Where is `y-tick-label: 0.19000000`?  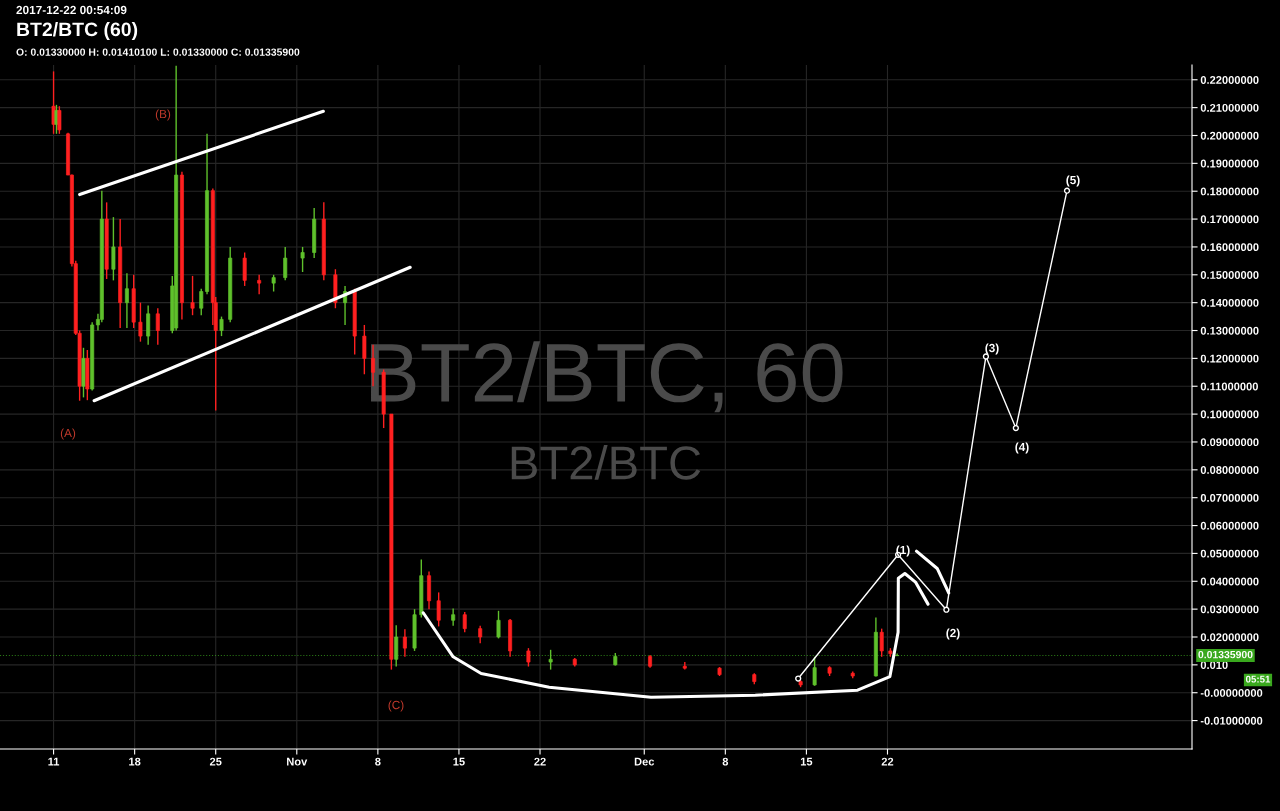
y-tick-label: 0.19000000 is located at coordinates (1229, 163).